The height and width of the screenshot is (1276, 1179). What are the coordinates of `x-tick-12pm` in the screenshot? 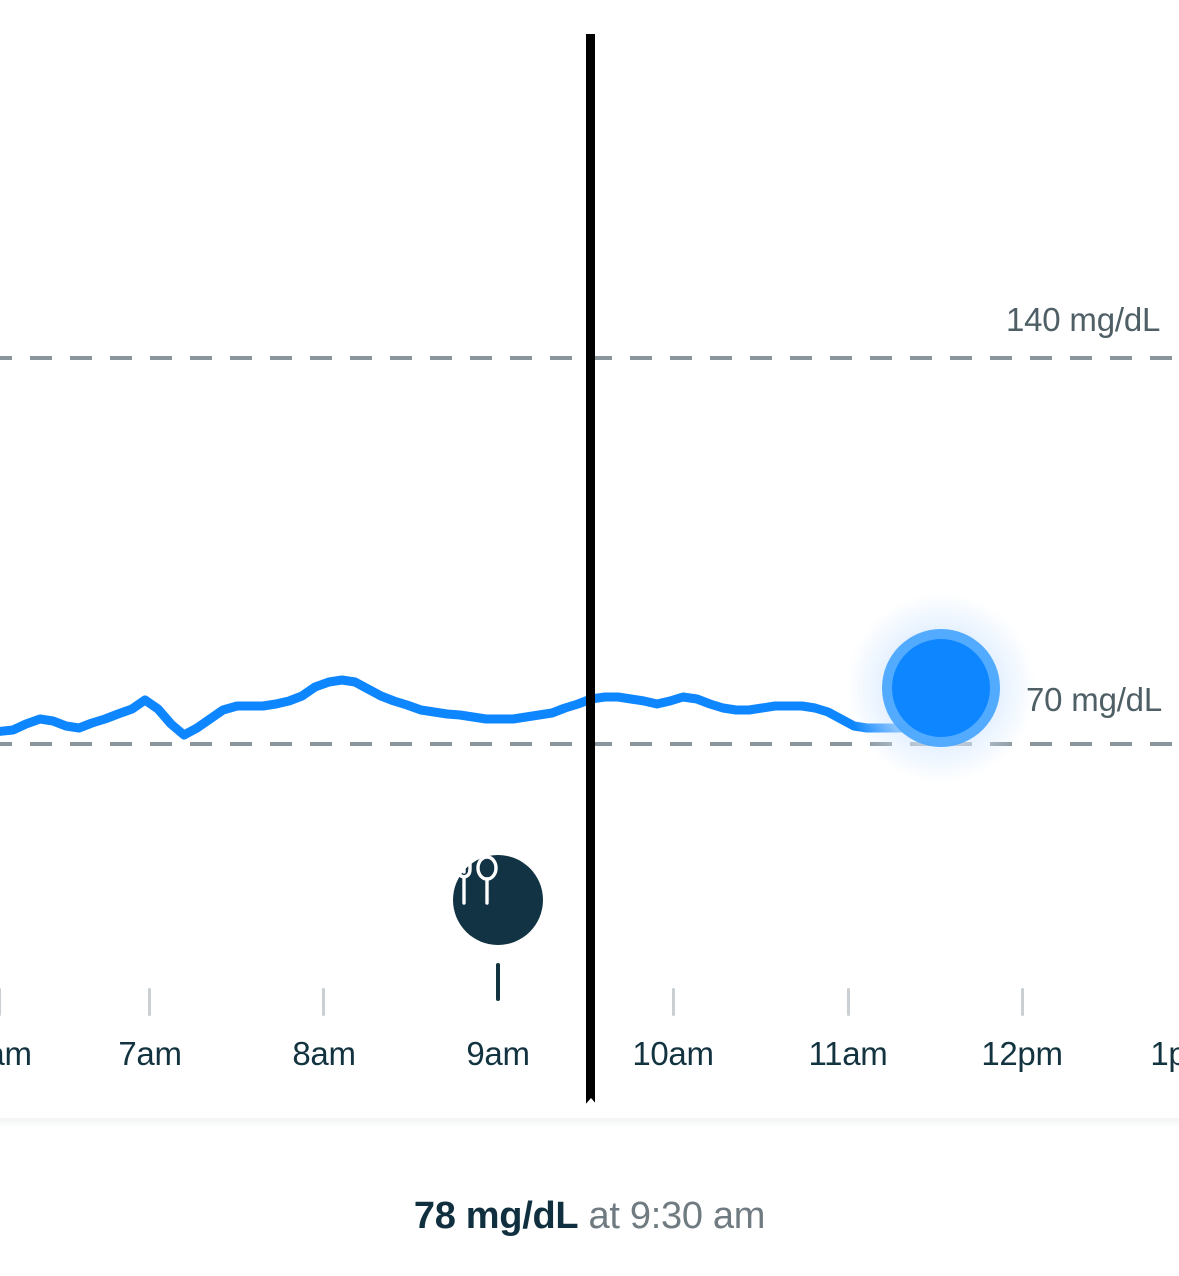 It's located at (1022, 1002).